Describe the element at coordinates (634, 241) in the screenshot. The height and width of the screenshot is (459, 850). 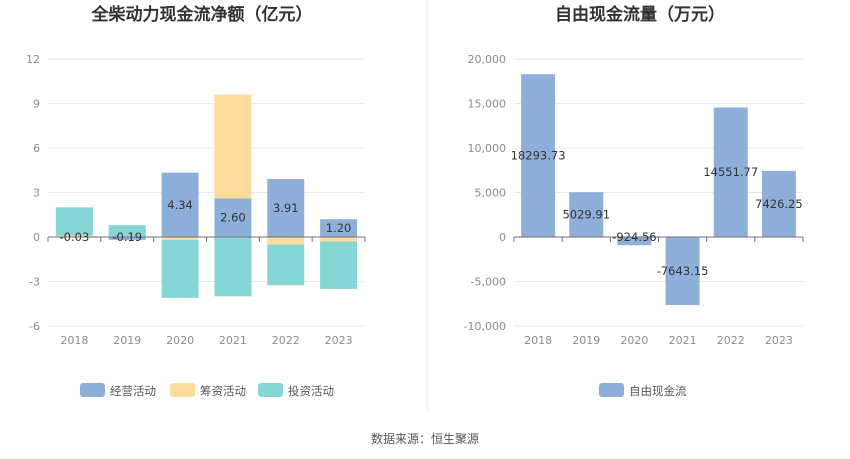
I see `chart-2-bar-2020` at that location.